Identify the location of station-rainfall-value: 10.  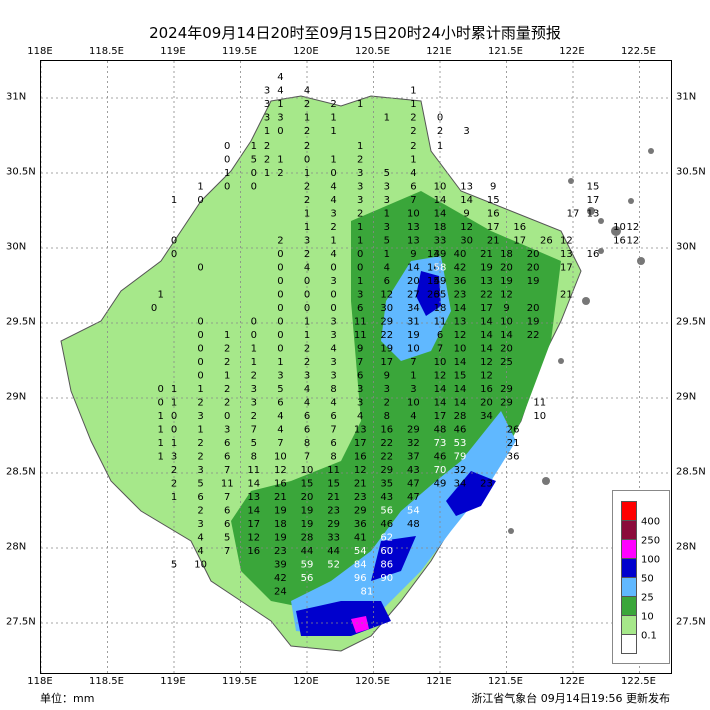
(280, 457).